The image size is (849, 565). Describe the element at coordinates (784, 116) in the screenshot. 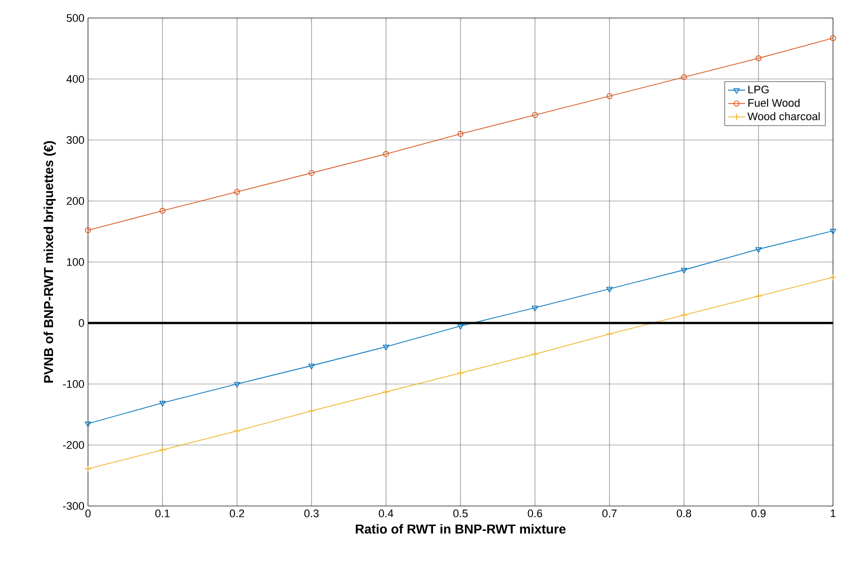

I see `legend-label: Wood charcoal` at that location.